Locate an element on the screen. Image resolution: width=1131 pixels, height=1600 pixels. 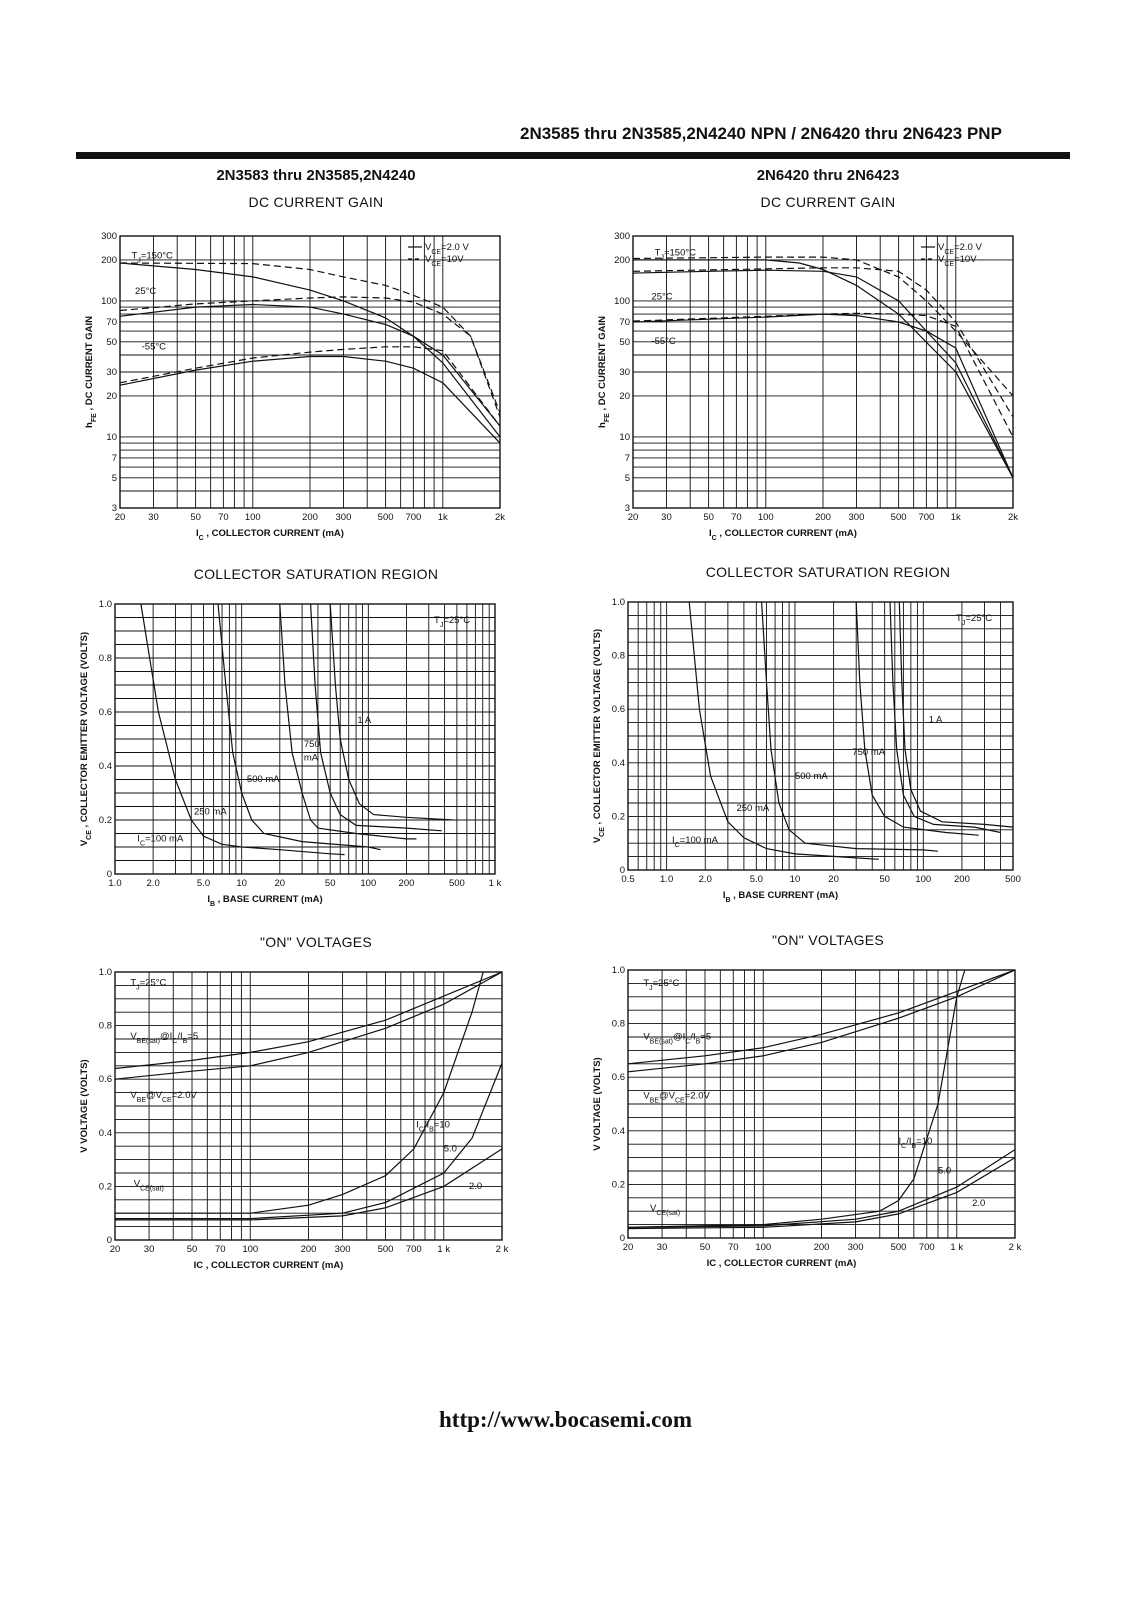
annotation: 25°C is located at coordinates (661, 297).